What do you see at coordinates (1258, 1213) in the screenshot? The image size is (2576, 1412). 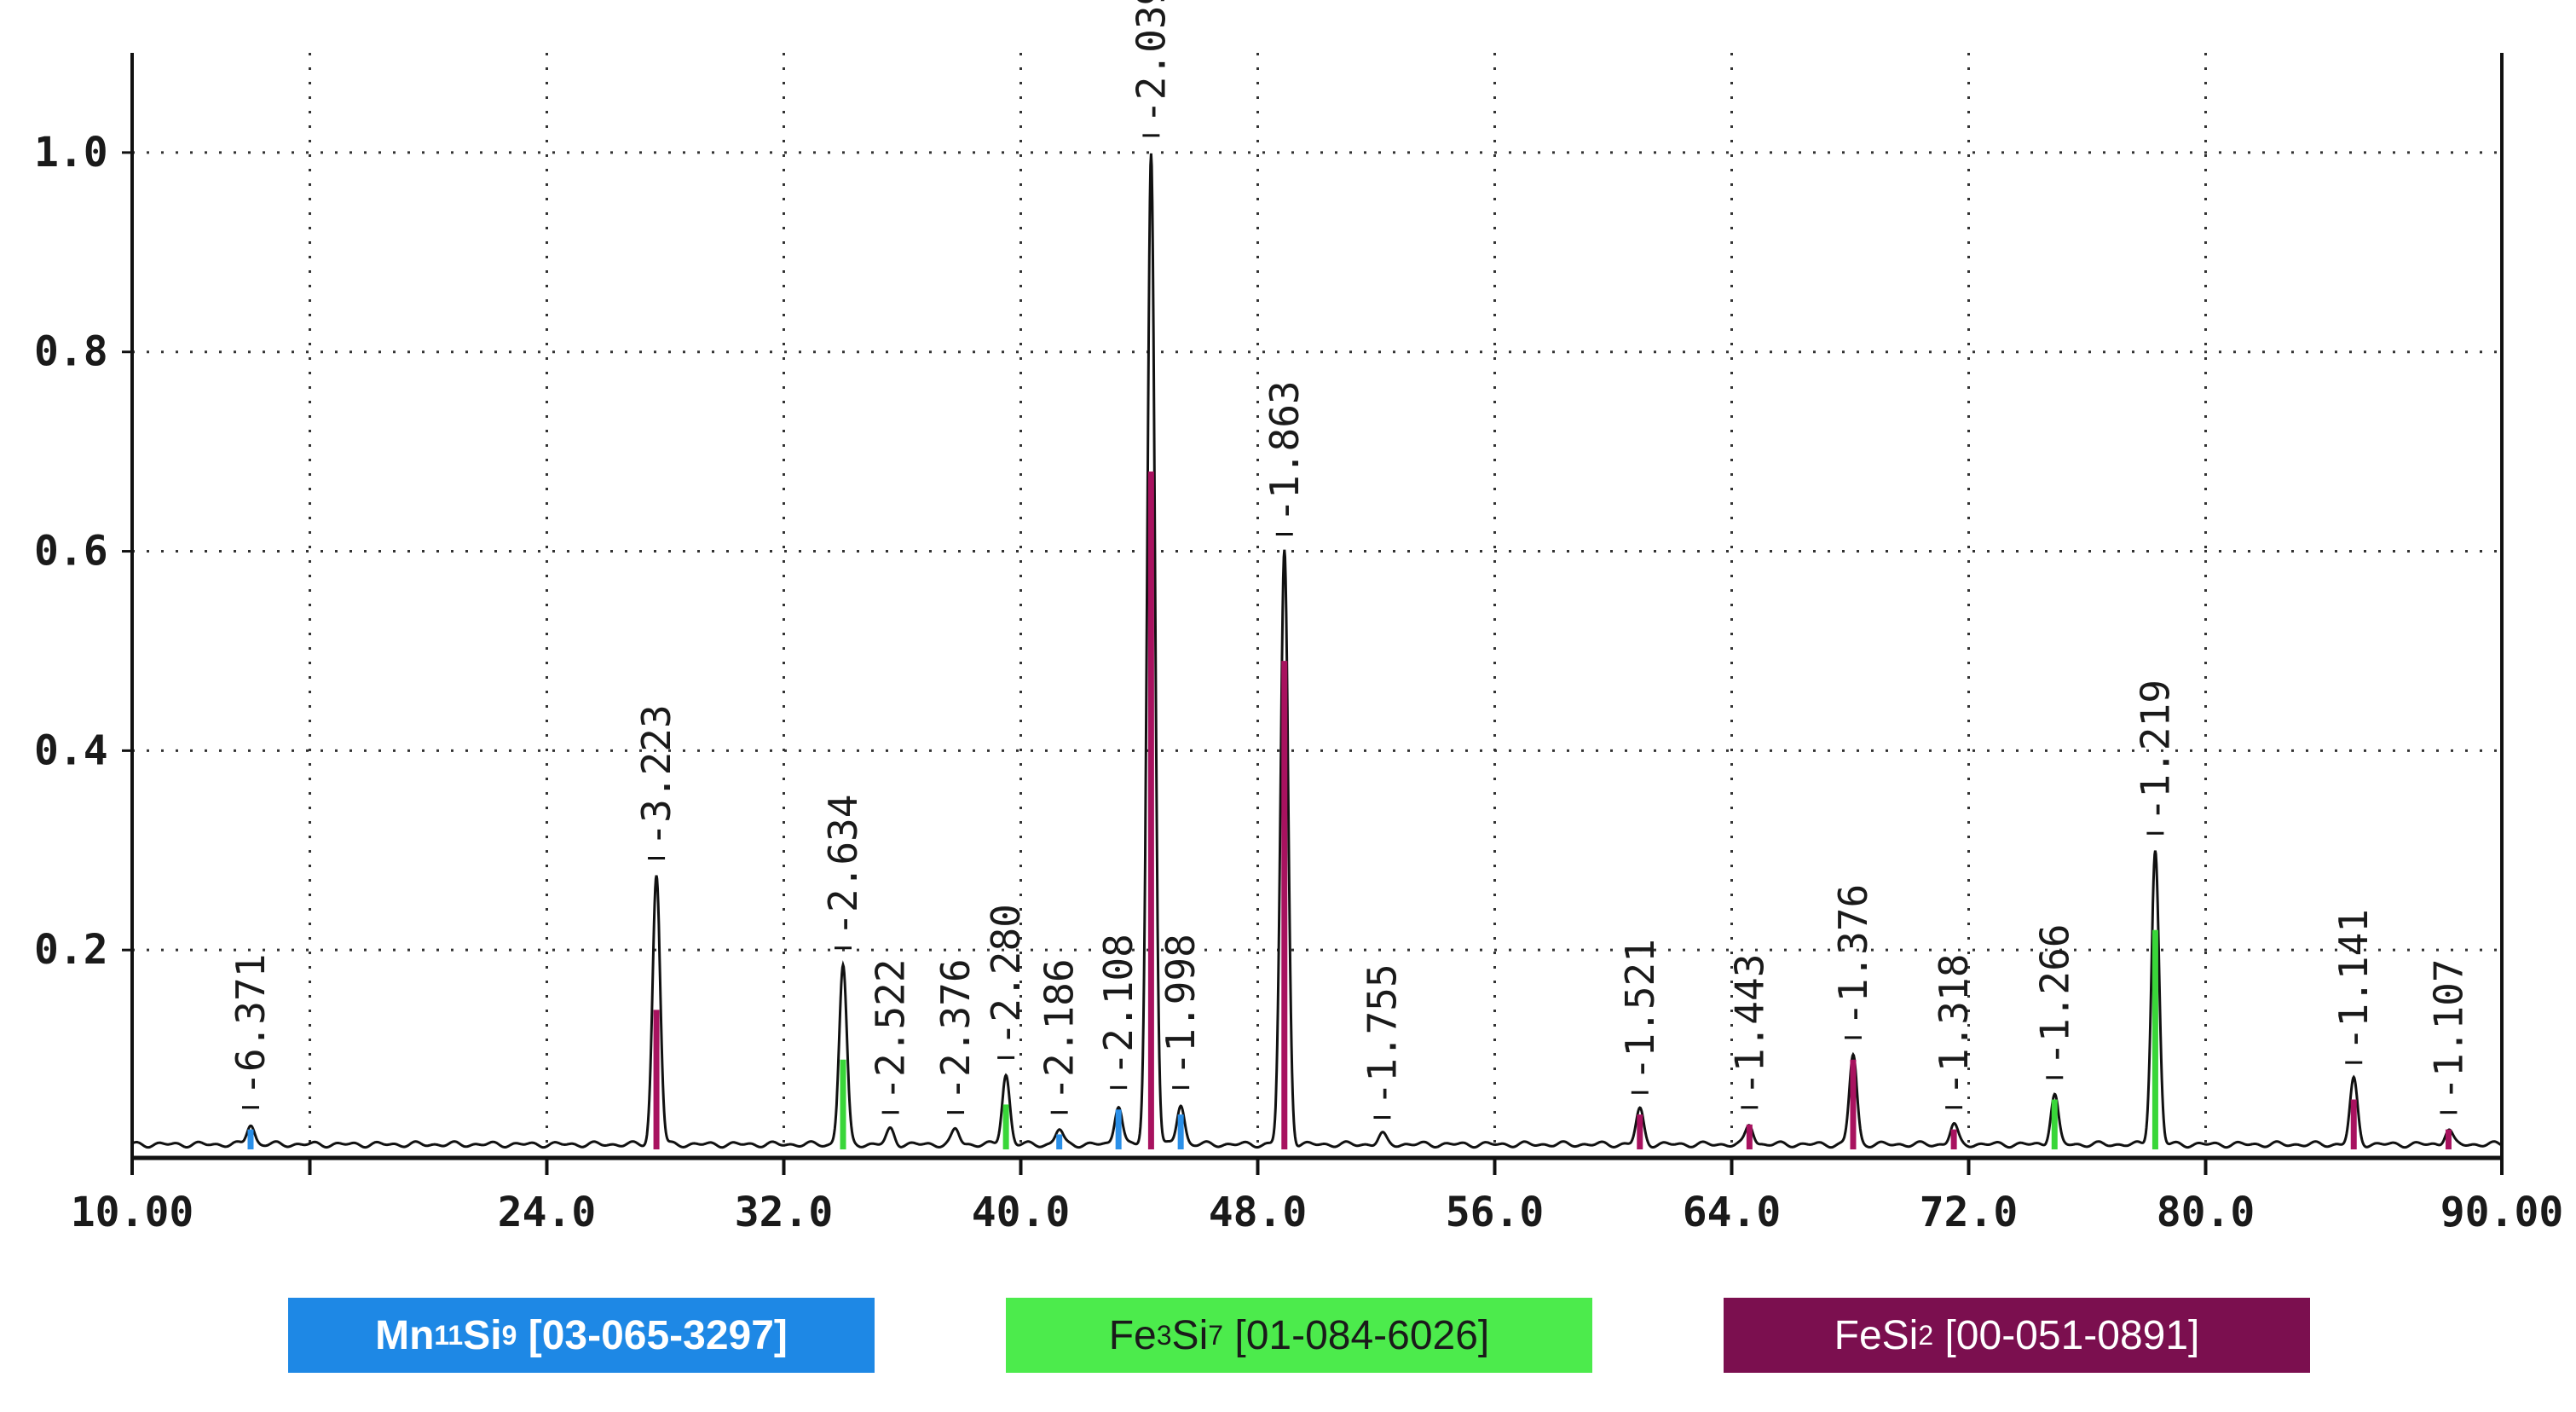 I see `x-tick-label: 48.0` at bounding box center [1258, 1213].